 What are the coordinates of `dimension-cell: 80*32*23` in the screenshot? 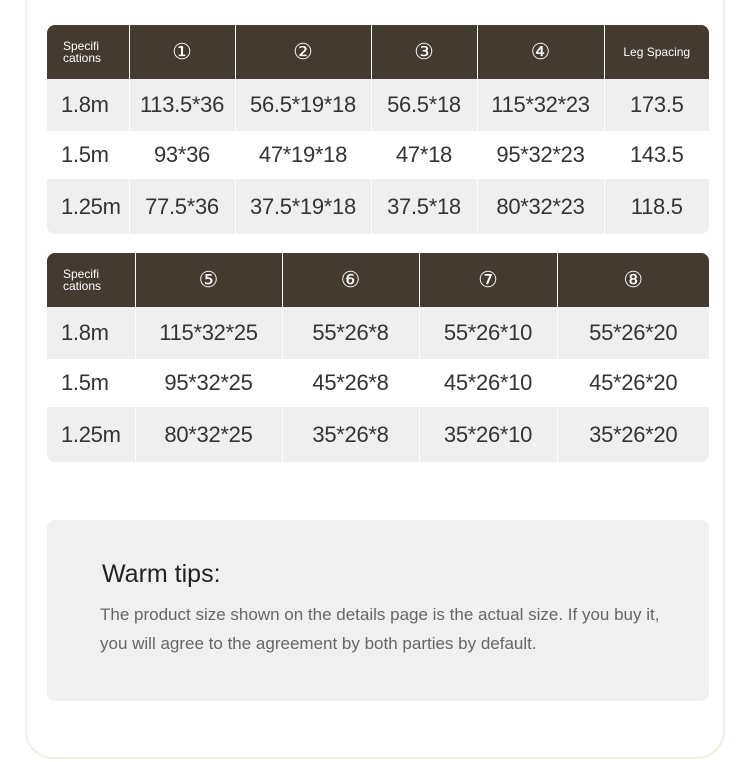 It's located at (540, 206).